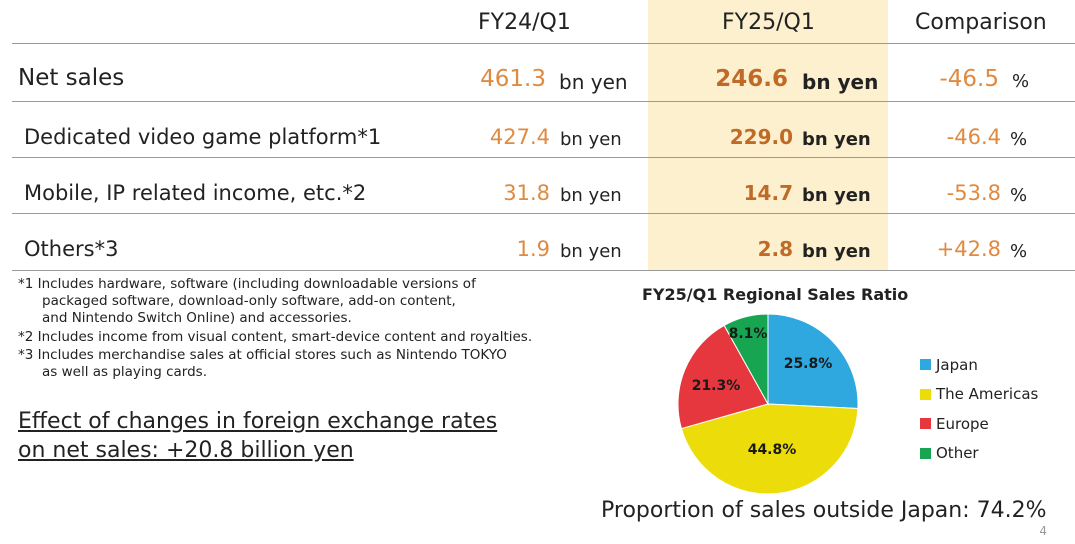 This screenshot has height=544, width=1075. I want to click on value-fy24-others: 1.9, so click(533, 249).